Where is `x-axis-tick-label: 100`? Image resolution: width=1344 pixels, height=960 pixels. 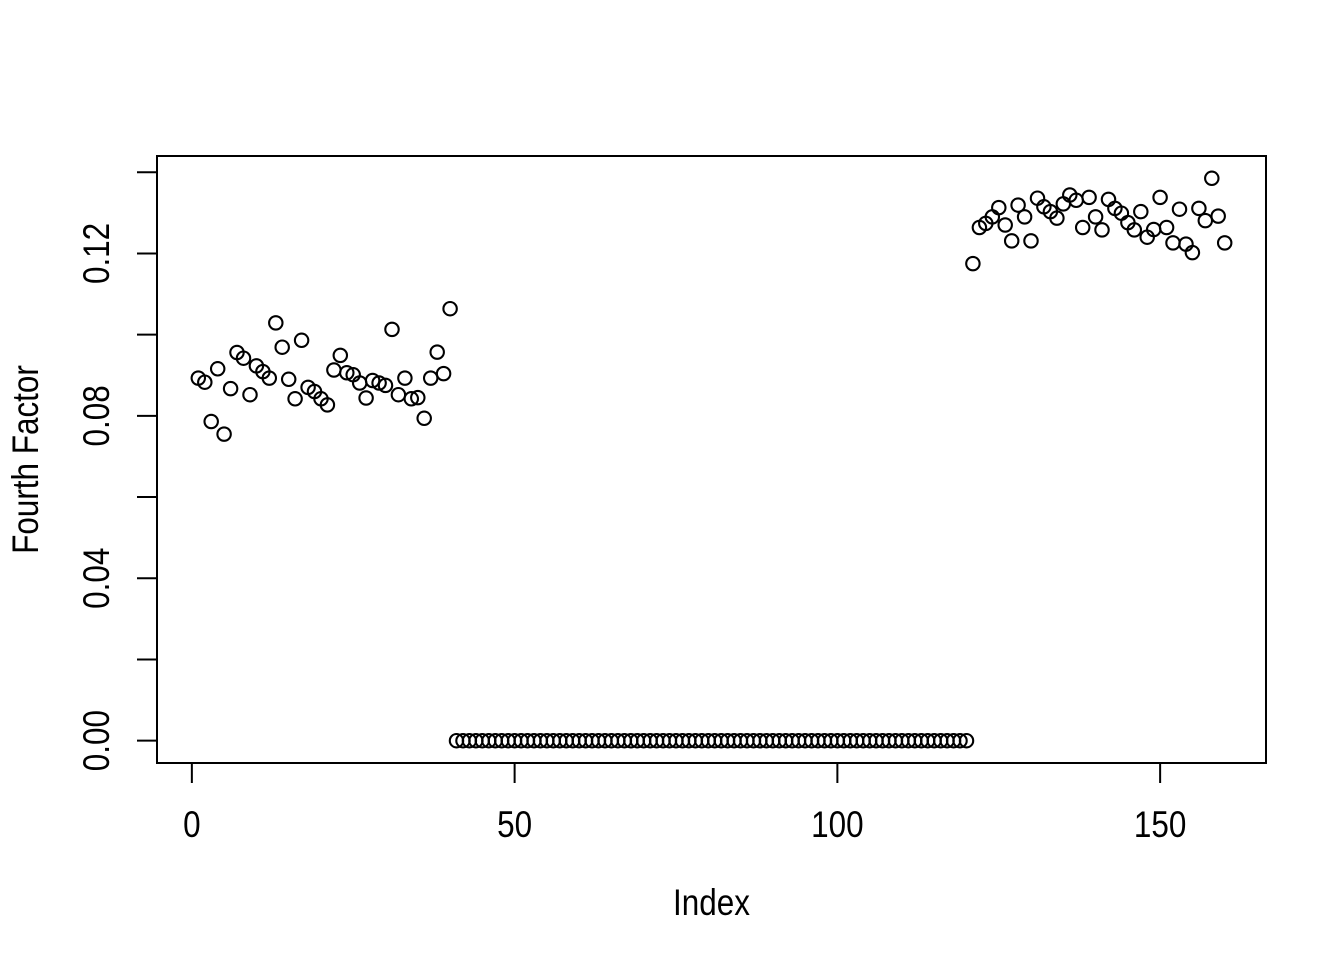 x-axis-tick-label: 100 is located at coordinates (837, 825).